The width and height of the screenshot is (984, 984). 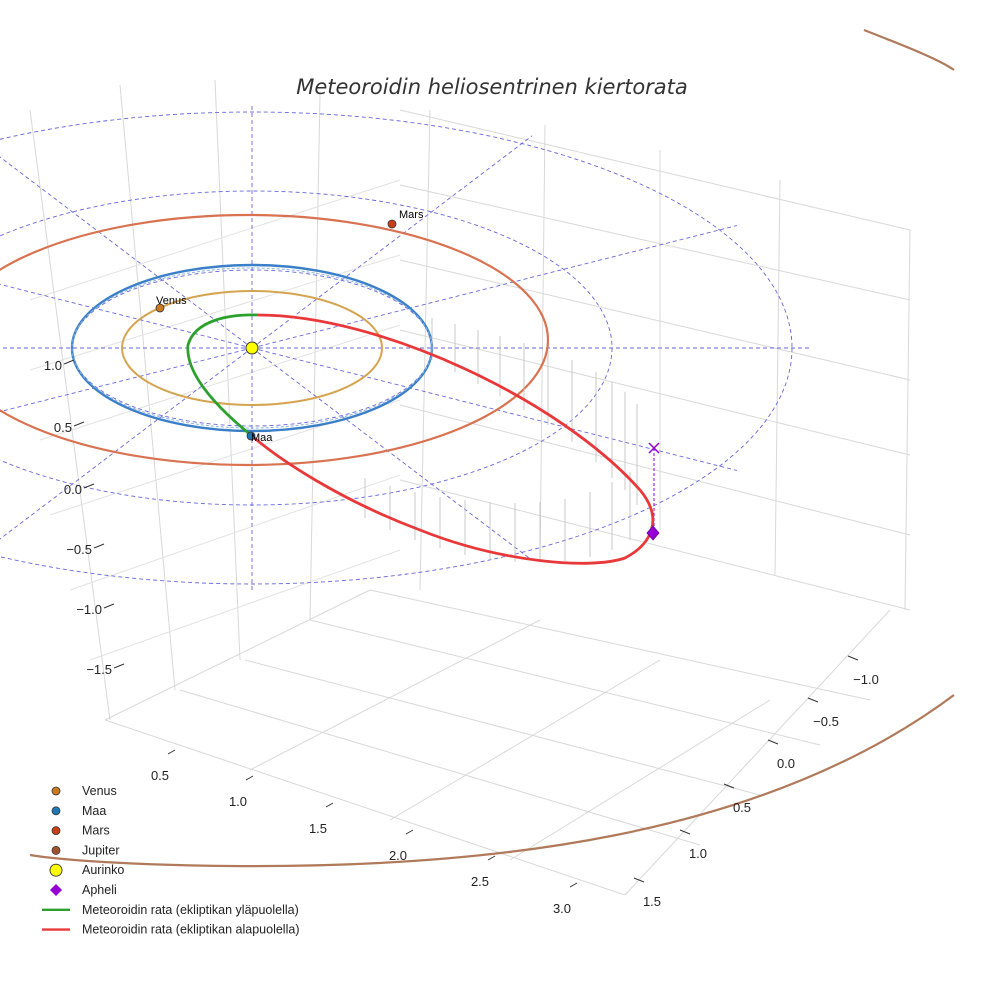 What do you see at coordinates (79, 549) in the screenshot?
I see `z-tick-label: −0.5` at bounding box center [79, 549].